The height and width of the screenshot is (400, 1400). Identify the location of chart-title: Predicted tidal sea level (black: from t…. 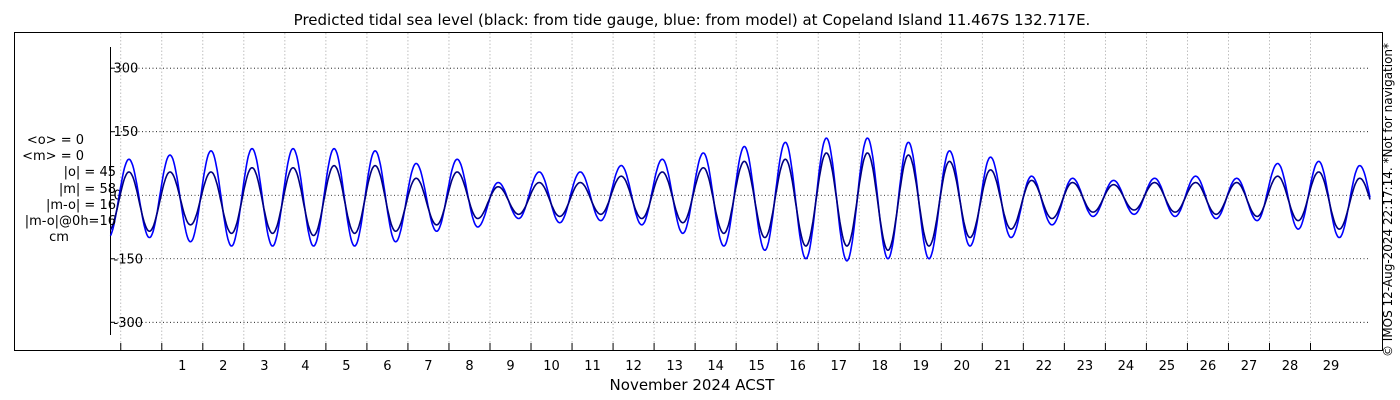
(692, 20).